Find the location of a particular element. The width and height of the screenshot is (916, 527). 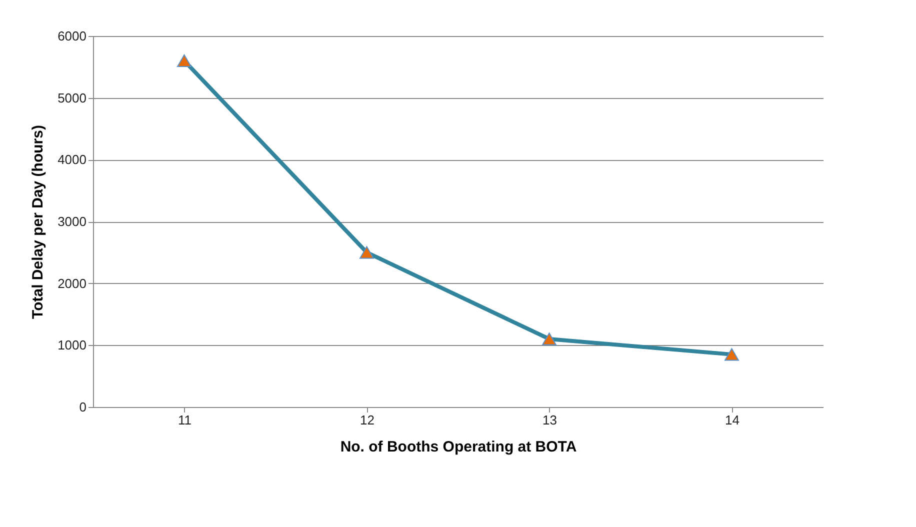

x-tick-label: 12 is located at coordinates (367, 420).